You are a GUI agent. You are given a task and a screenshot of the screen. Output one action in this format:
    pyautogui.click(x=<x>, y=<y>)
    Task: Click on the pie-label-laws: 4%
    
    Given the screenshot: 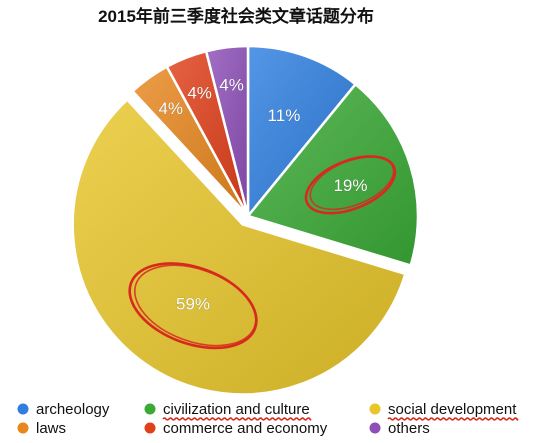 What is the action you would take?
    pyautogui.click(x=170, y=108)
    